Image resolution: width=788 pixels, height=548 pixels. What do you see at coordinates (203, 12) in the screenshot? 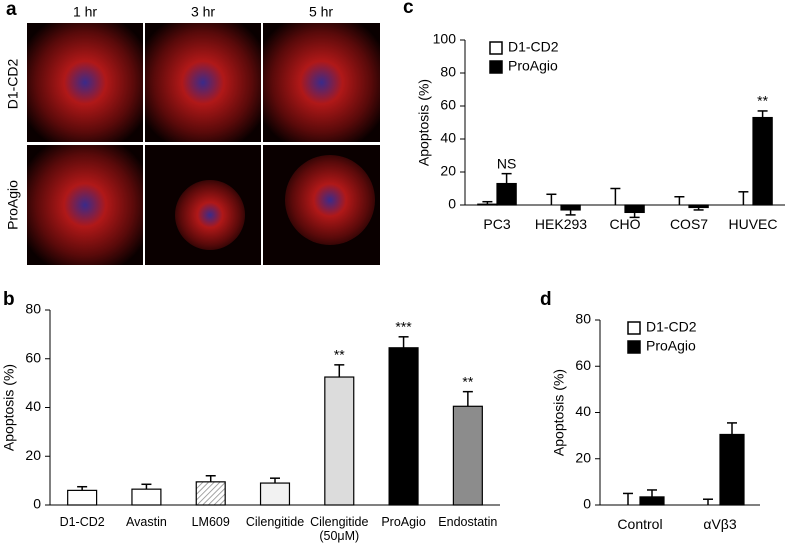
I see `column-label: 3 hr` at bounding box center [203, 12].